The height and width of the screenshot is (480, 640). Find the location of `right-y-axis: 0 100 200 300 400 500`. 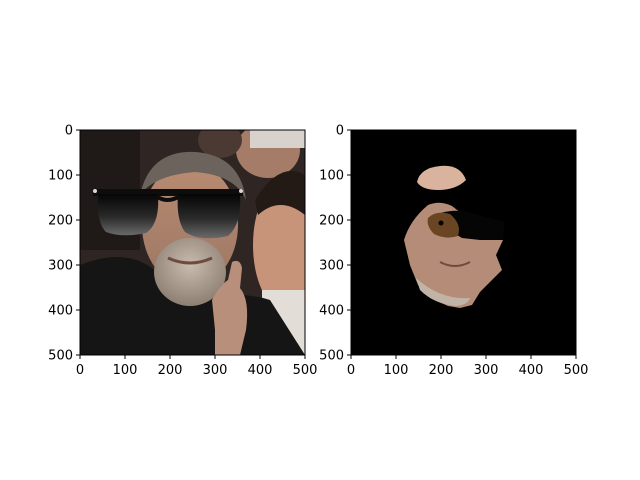

right-y-axis: 0 100 200 300 400 500 is located at coordinates (335, 244).